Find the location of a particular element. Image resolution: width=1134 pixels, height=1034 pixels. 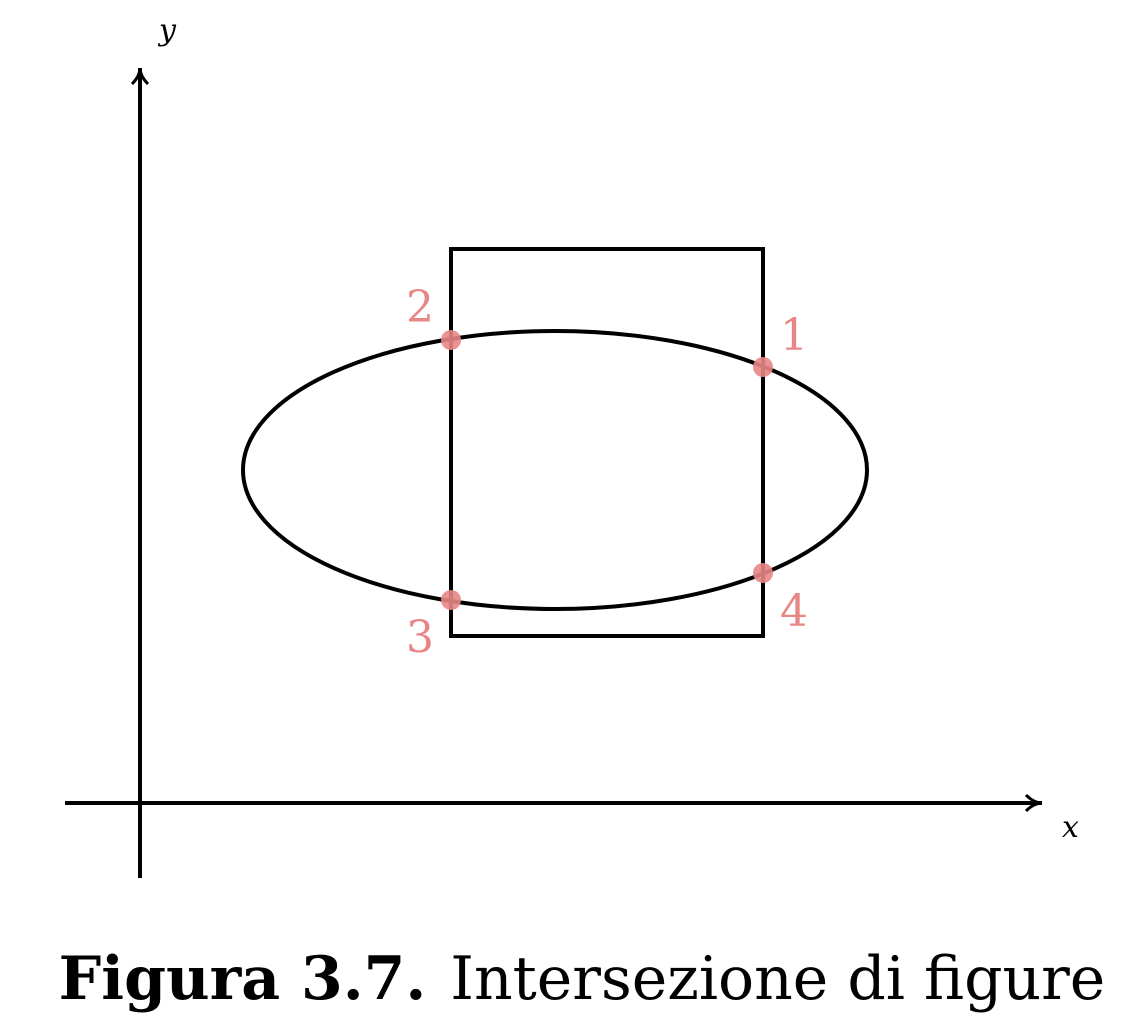

intersection-points: 1 2 3 4 is located at coordinates (607, 472).